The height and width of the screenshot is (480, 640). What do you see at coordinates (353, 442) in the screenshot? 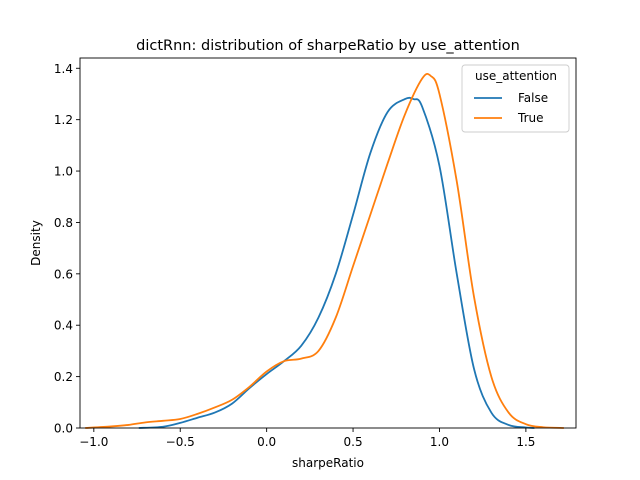
I see `x-tick-label: 0.5` at bounding box center [353, 442].